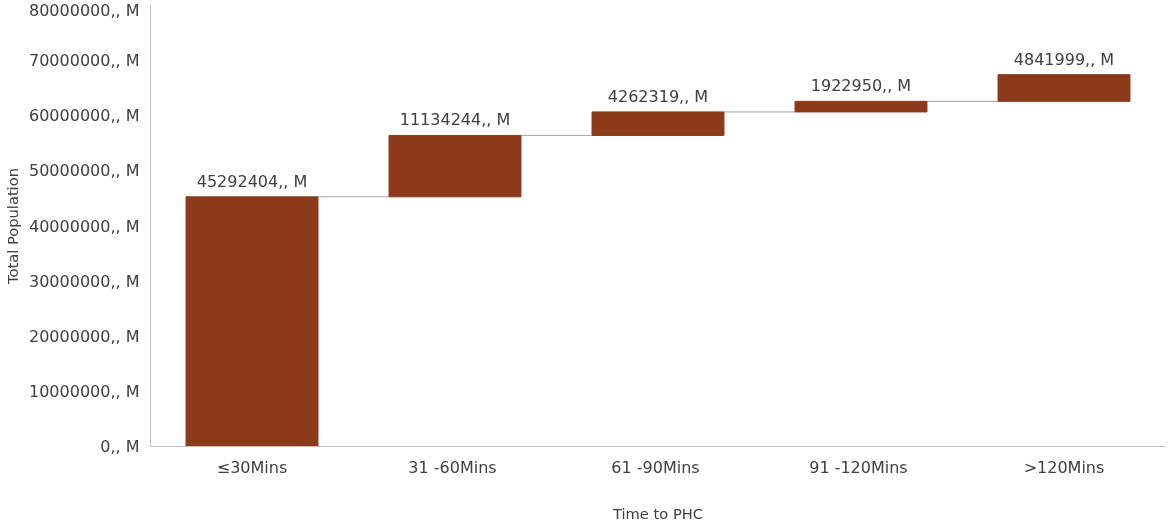 The height and width of the screenshot is (527, 1174). I want to click on y-tick-label: 10000000,, M, so click(84, 391).